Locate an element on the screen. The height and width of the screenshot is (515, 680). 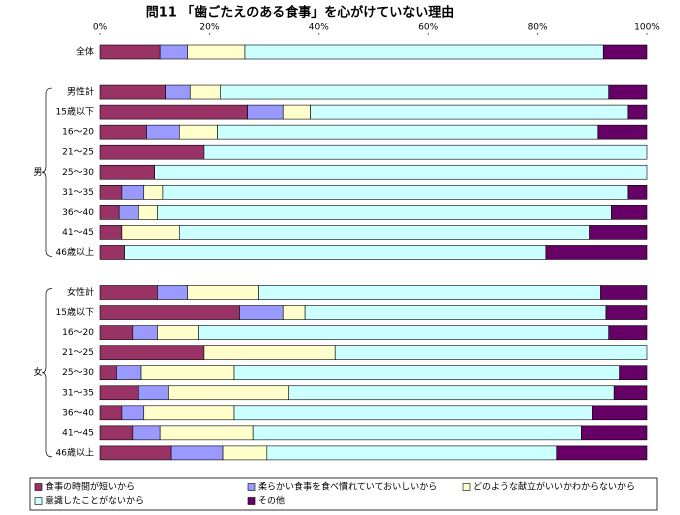
y-tick-label: 41～45 is located at coordinates (78, 233).